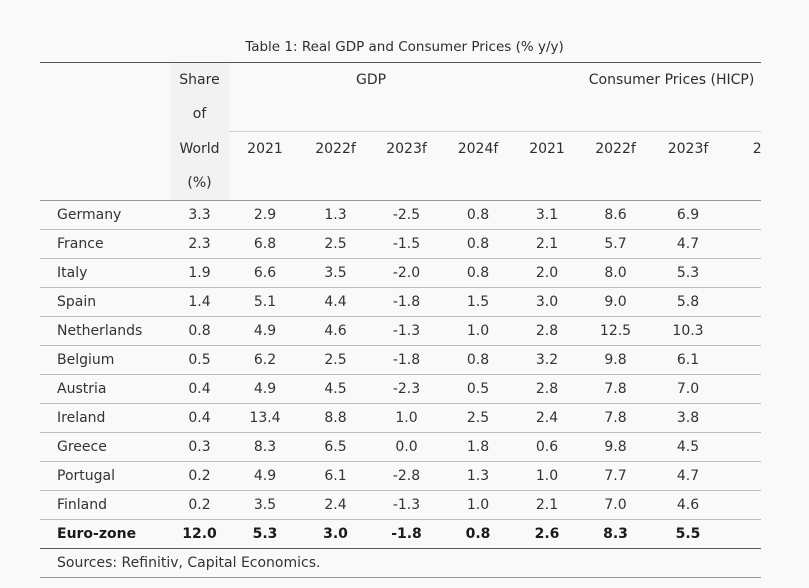  What do you see at coordinates (616, 244) in the screenshot?
I see `value-cell: 5.7` at bounding box center [616, 244].